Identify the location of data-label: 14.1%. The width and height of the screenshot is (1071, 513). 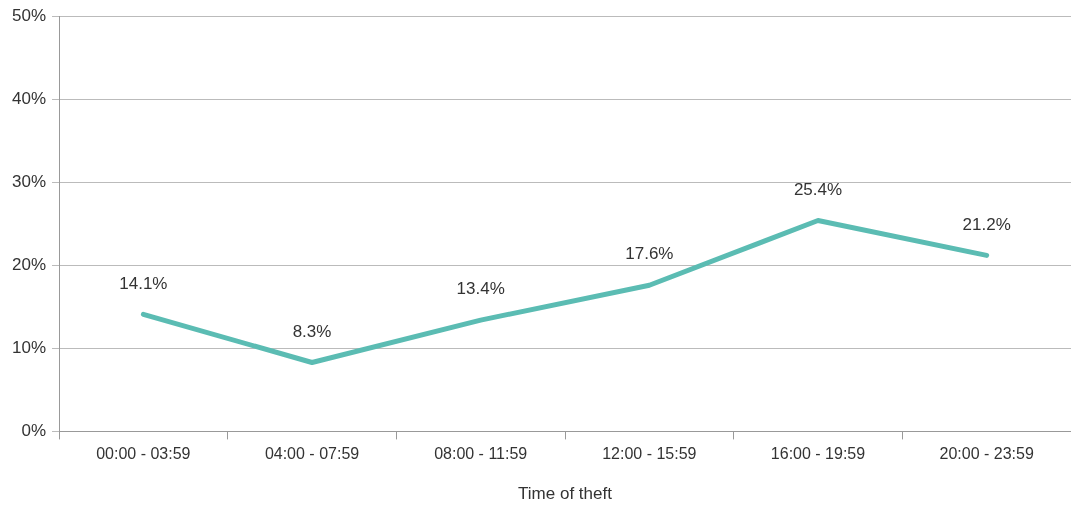
(143, 283).